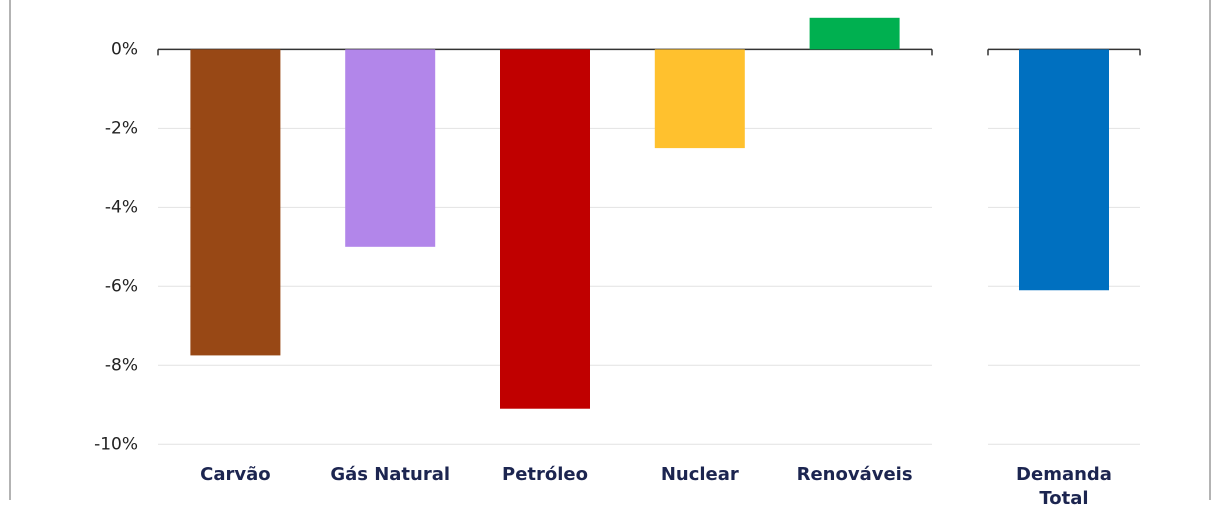 This screenshot has width=1220, height=511. Describe the element at coordinates (121, 365) in the screenshot. I see `y-tick-label: -8%` at that location.